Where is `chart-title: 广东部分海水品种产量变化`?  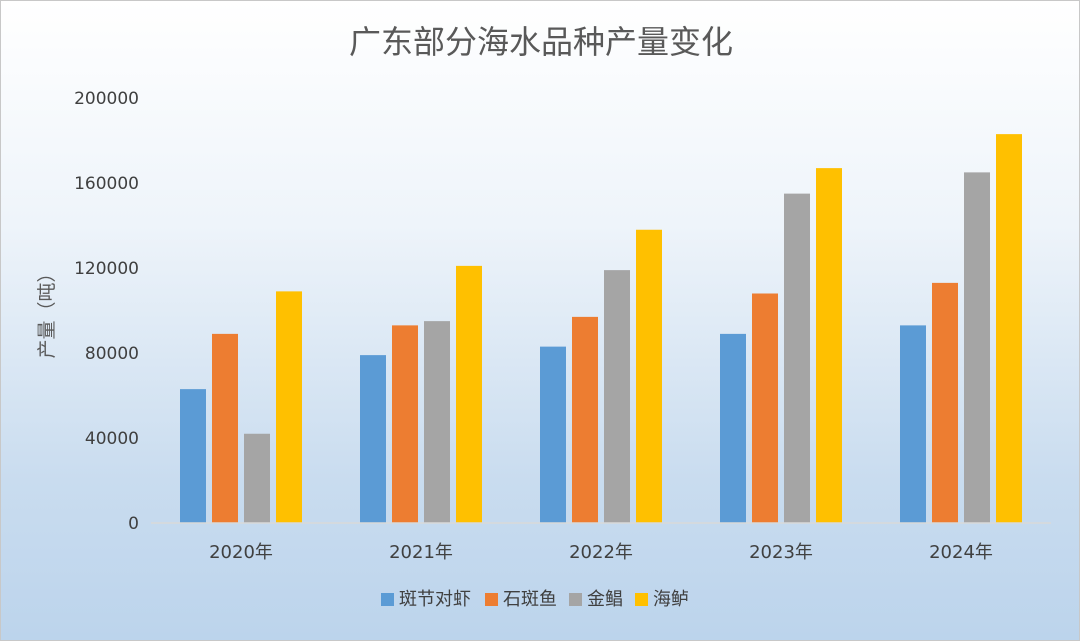 chart-title: 广东部分海水品种产量变化 is located at coordinates (541, 42).